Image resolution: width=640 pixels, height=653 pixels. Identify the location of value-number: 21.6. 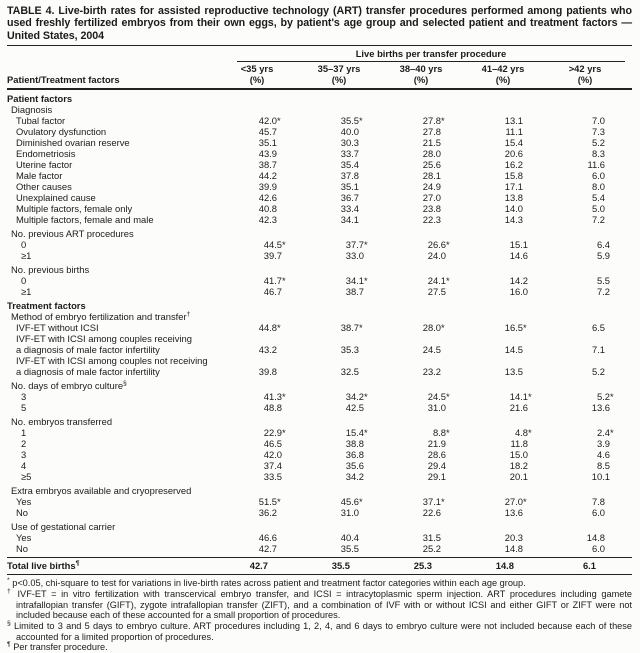
(518, 408).